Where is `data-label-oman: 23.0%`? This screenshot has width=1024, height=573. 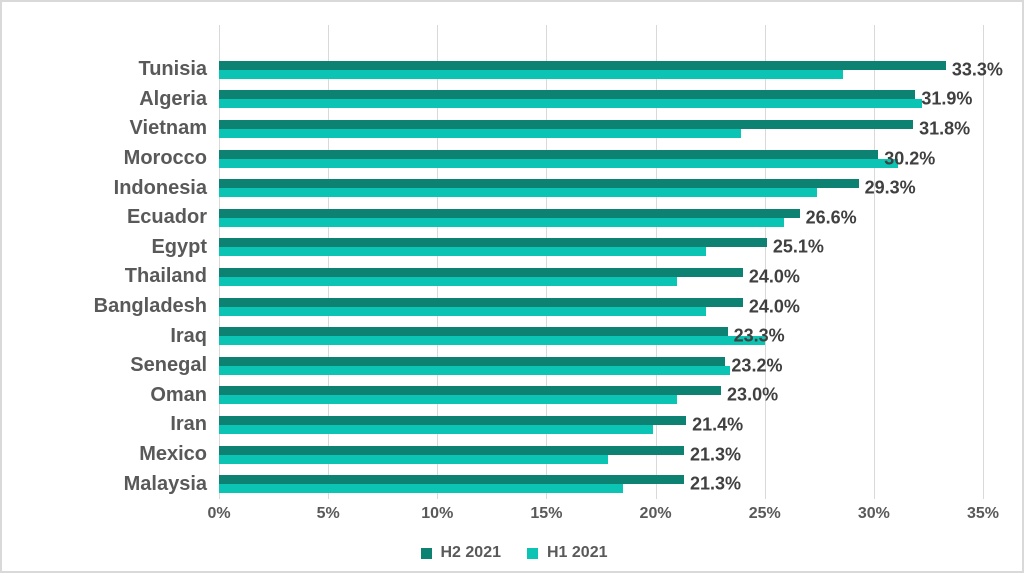
data-label-oman: 23.0% is located at coordinates (753, 394).